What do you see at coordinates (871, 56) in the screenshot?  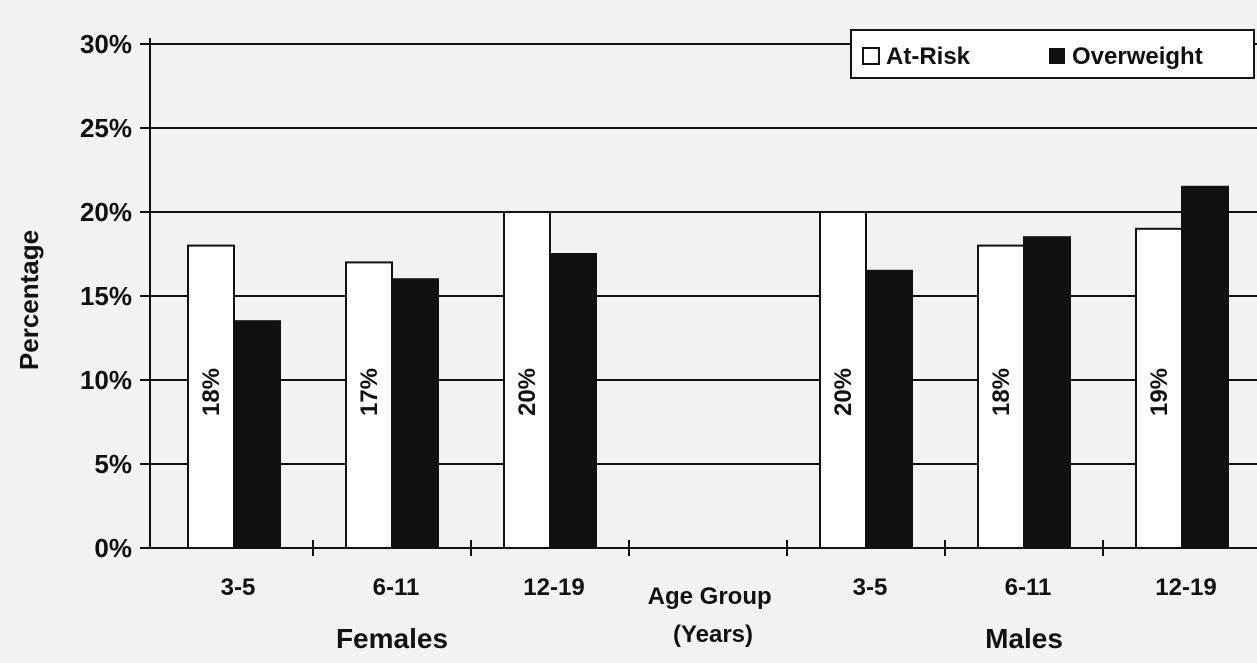 I see `legend-swatch-at-risk` at bounding box center [871, 56].